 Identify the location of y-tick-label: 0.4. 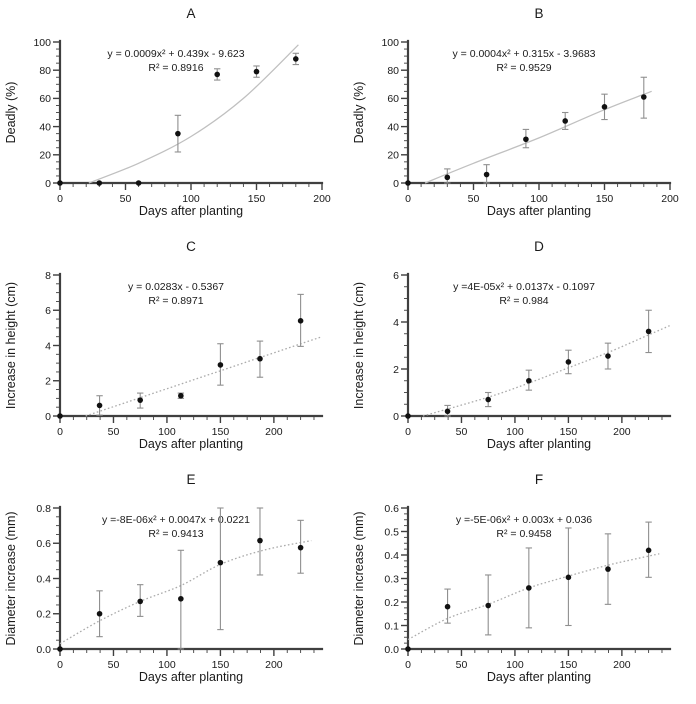
(391, 556).